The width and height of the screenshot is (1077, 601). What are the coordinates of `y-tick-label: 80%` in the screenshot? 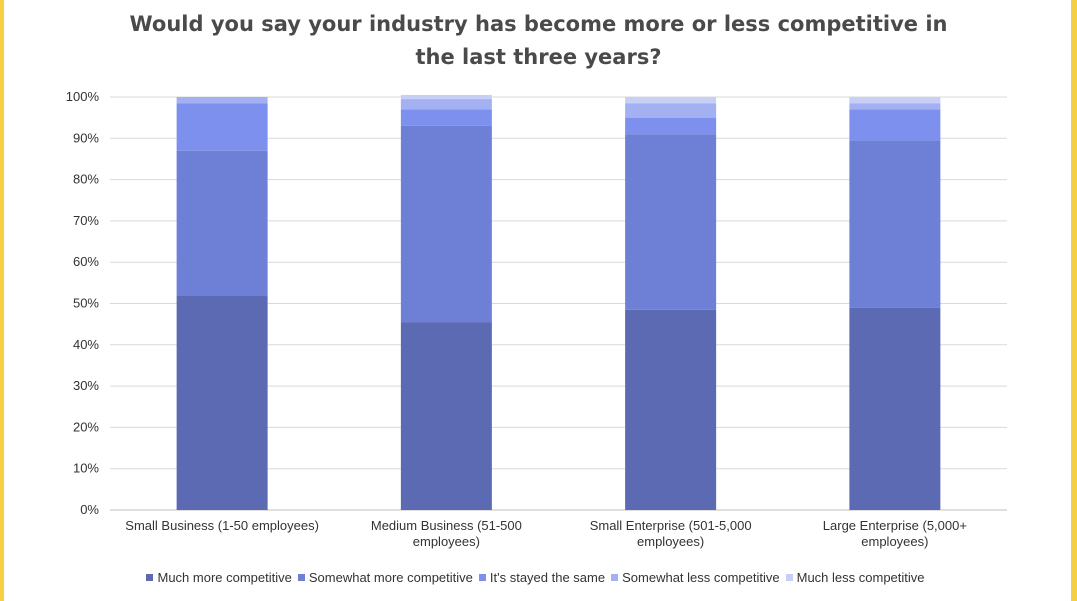 It's located at (86, 179).